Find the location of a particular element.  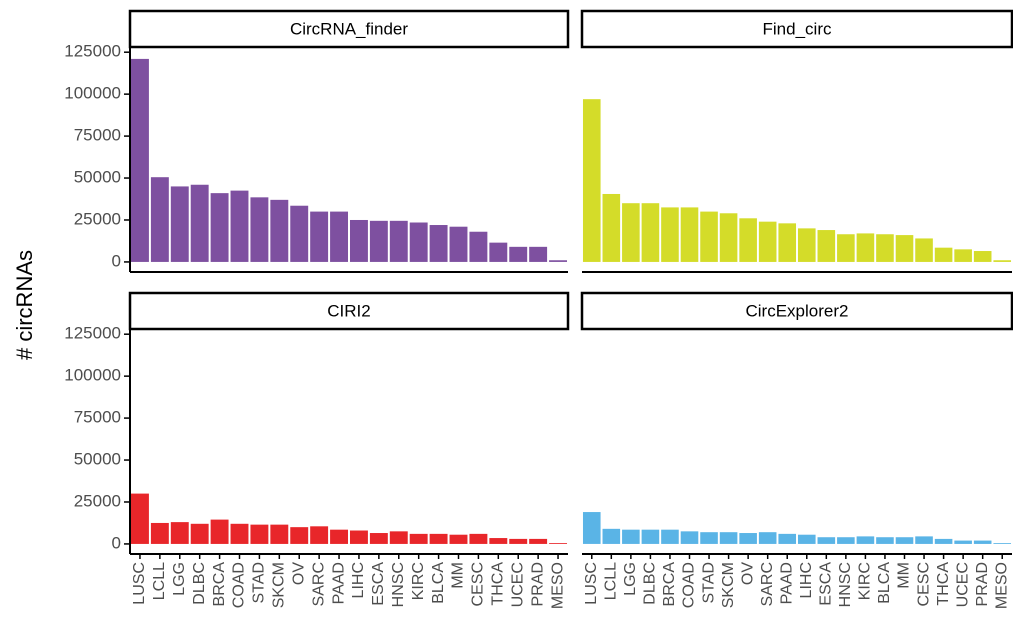

facet-title: CircExplorer2 is located at coordinates (797, 310).